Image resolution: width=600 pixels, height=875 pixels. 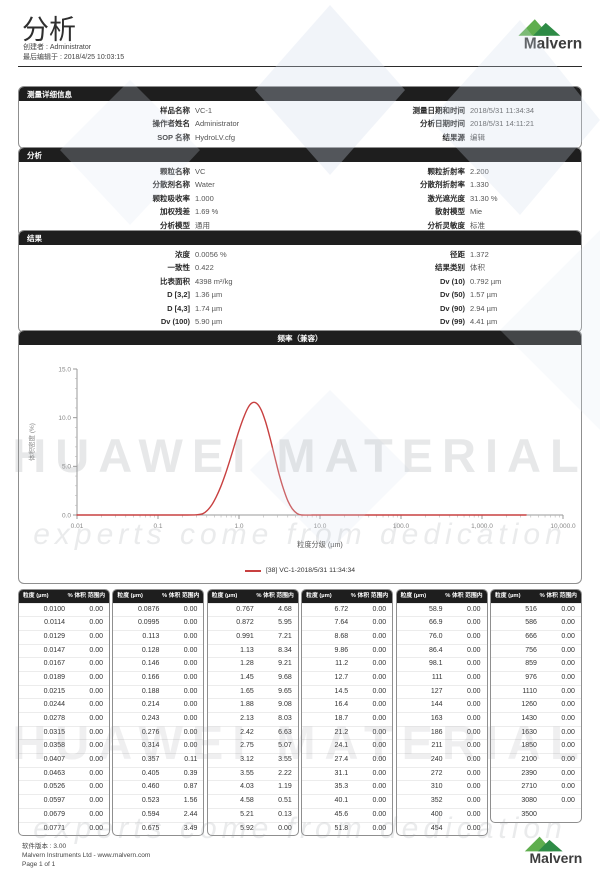 I want to click on table-row: 666 0.00, so click(x=535, y=636).